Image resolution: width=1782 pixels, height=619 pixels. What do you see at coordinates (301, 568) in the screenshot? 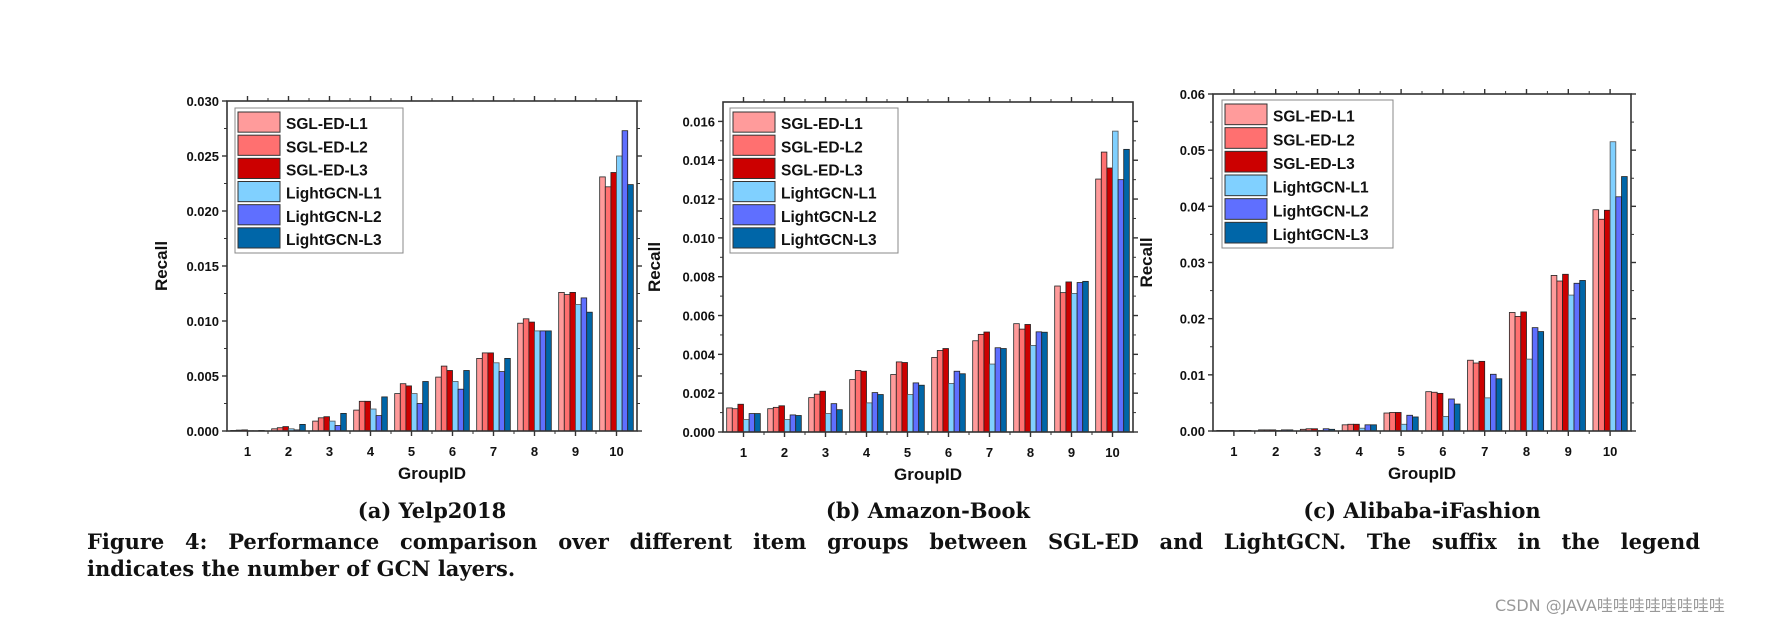
I see `figure-caption-line2: indicates the number of GCN layers.` at bounding box center [301, 568].